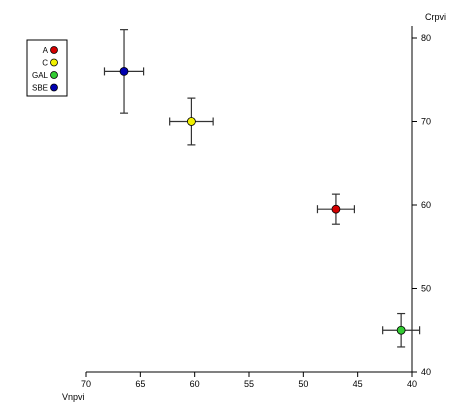 Image resolution: width=450 pixels, height=416 pixels. What do you see at coordinates (195, 384) in the screenshot?
I see `x-tick-label: 60` at bounding box center [195, 384].